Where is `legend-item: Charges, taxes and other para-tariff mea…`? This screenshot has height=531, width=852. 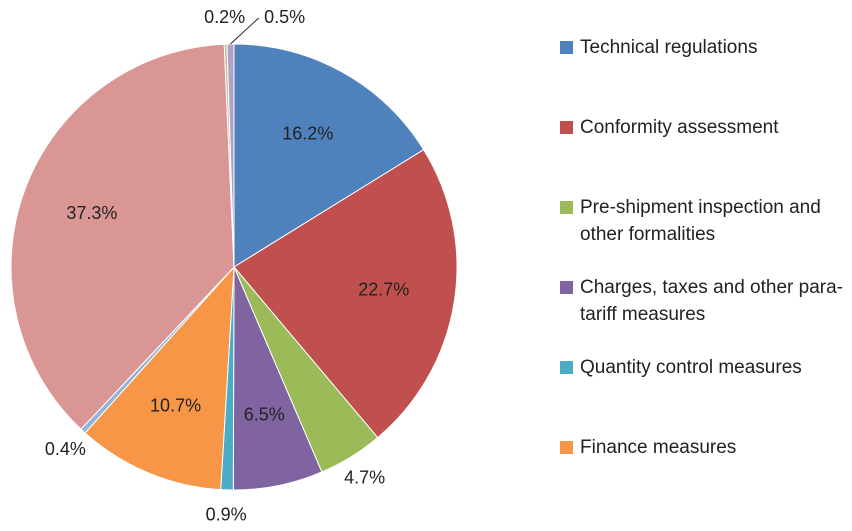
legend-item: Charges, taxes and other para-tariff mea… is located at coordinates (705, 301).